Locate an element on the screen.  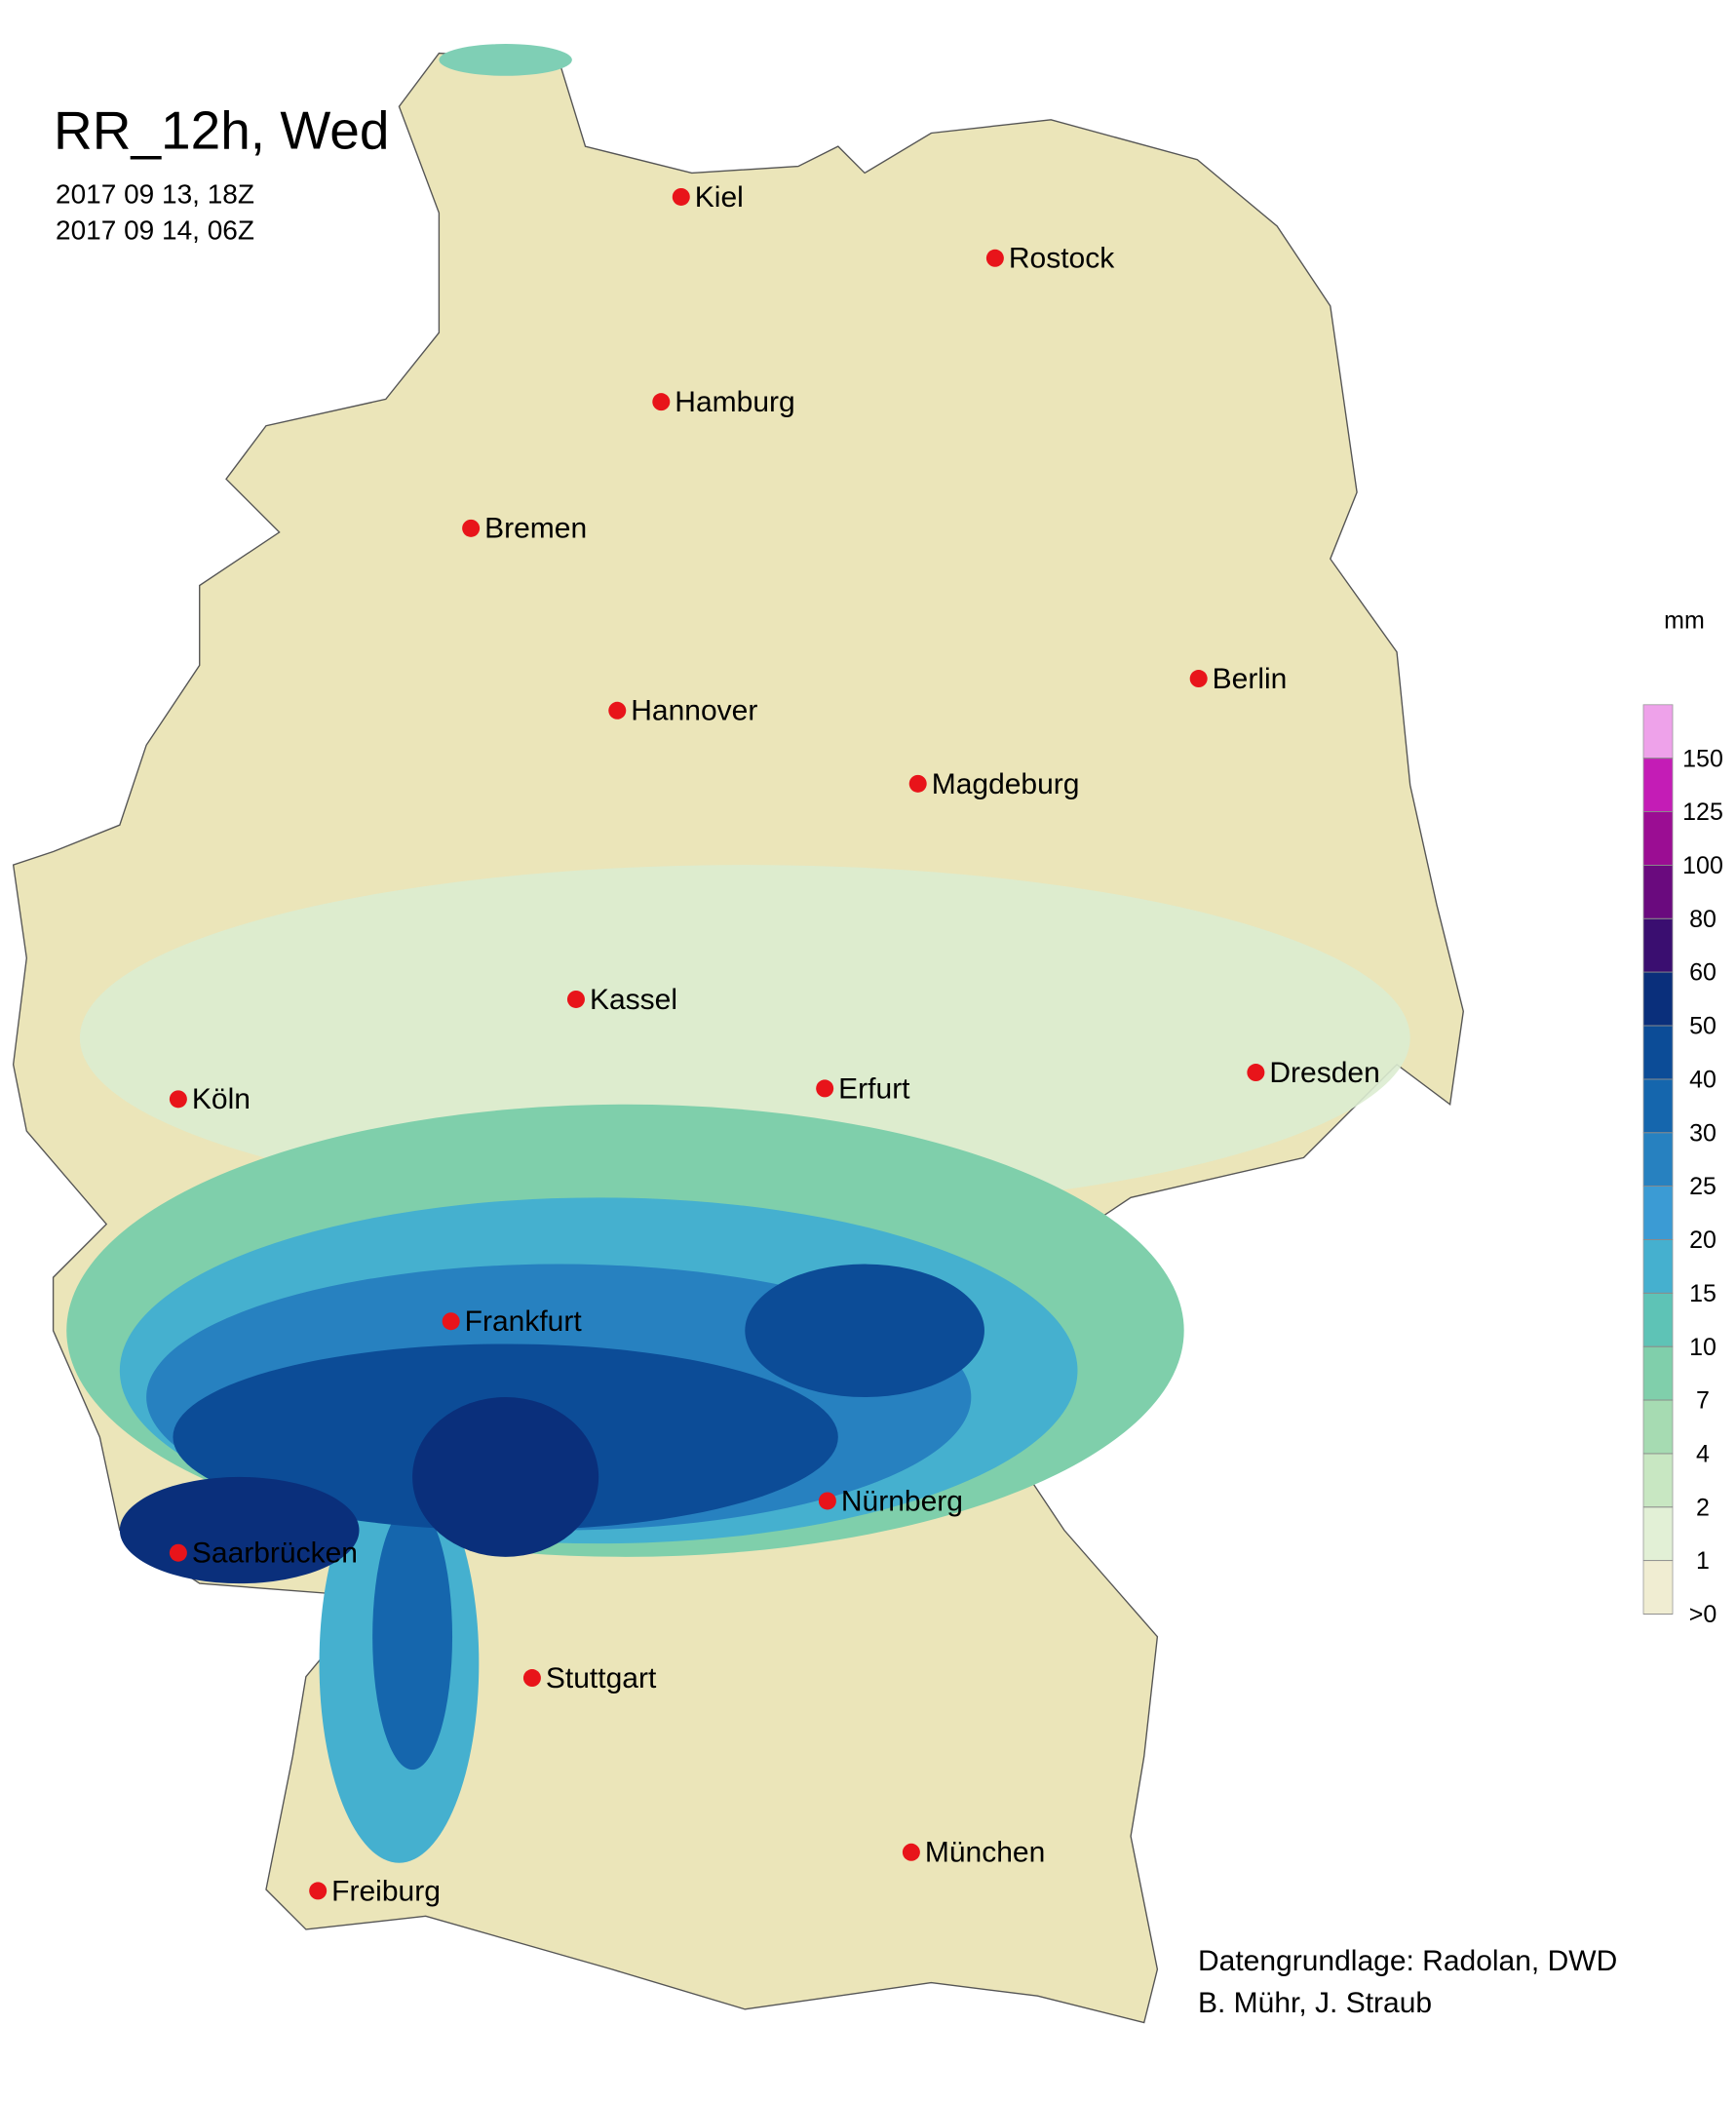
city-label: Berlin is located at coordinates (1250, 679).